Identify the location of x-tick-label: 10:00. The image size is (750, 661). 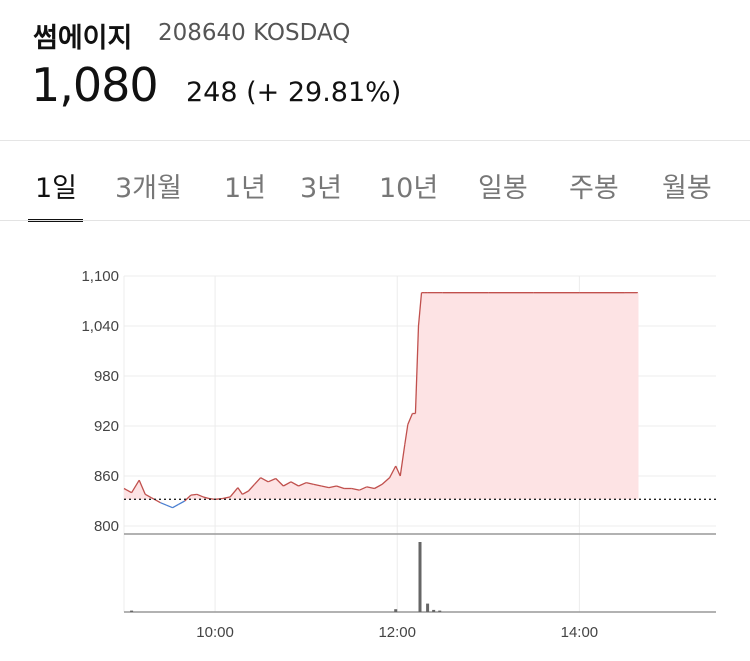
(215, 632).